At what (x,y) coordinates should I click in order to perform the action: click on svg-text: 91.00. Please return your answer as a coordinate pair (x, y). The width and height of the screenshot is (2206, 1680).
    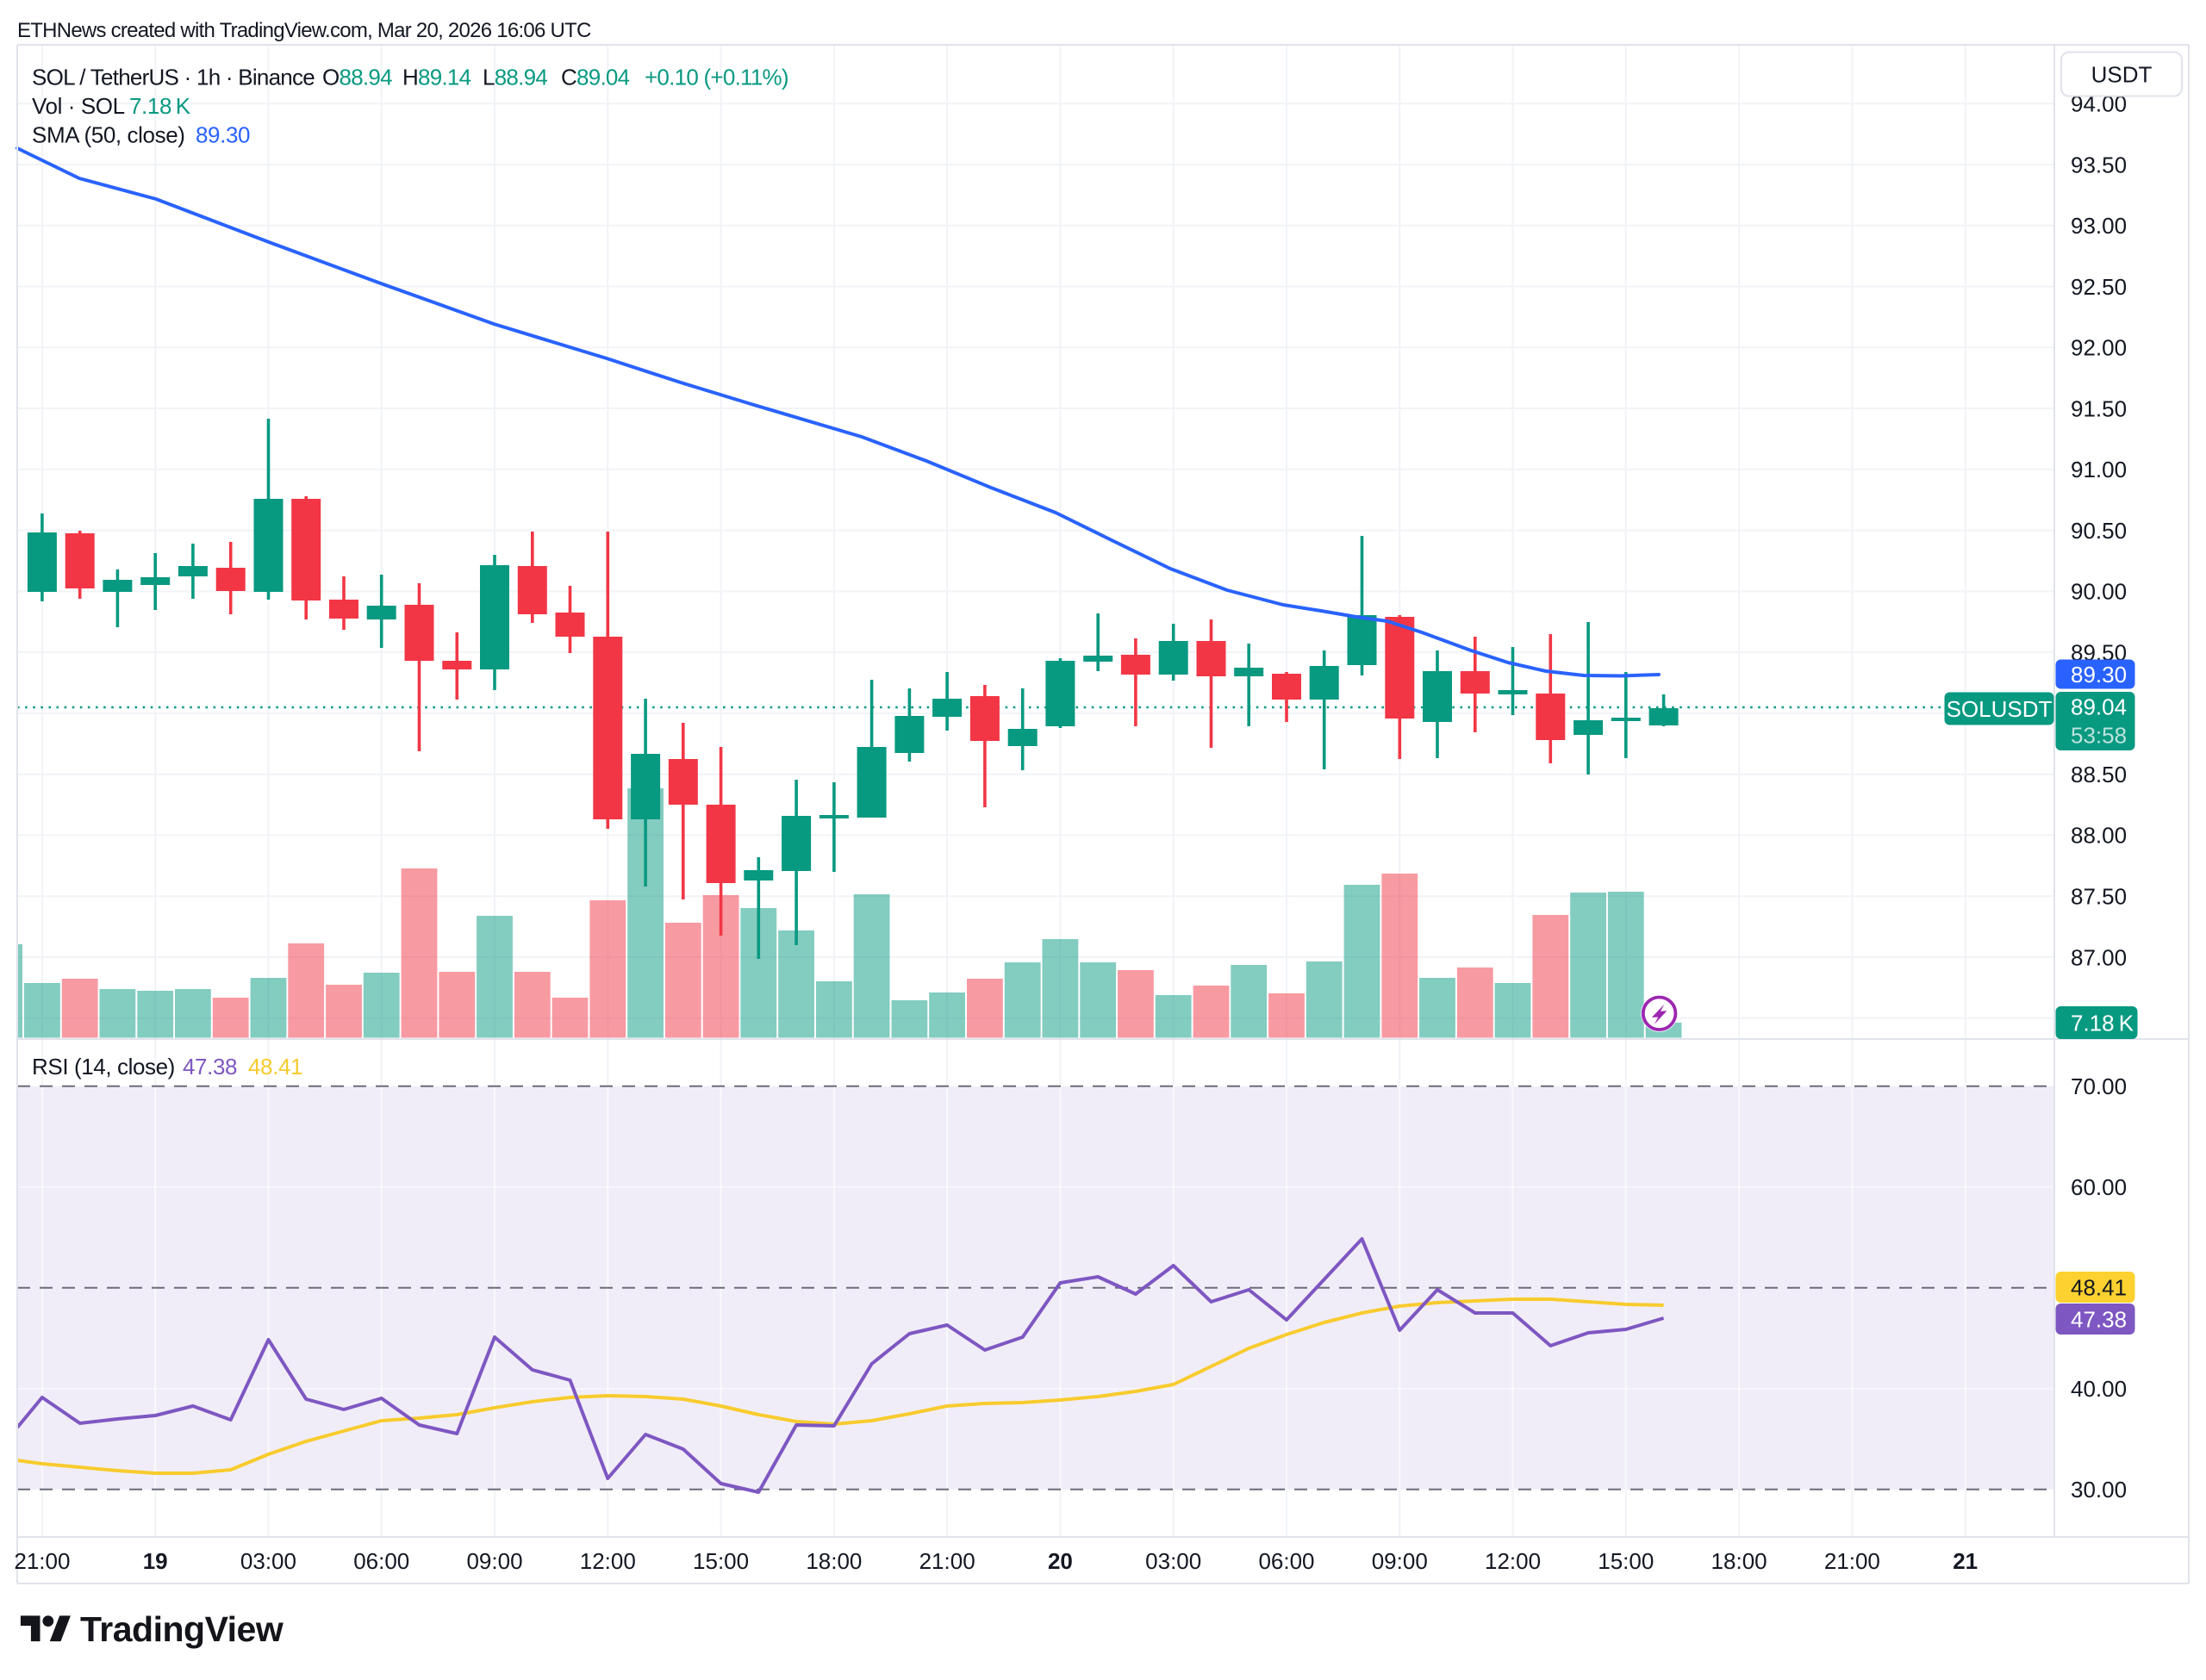
    Looking at the image, I should click on (2099, 470).